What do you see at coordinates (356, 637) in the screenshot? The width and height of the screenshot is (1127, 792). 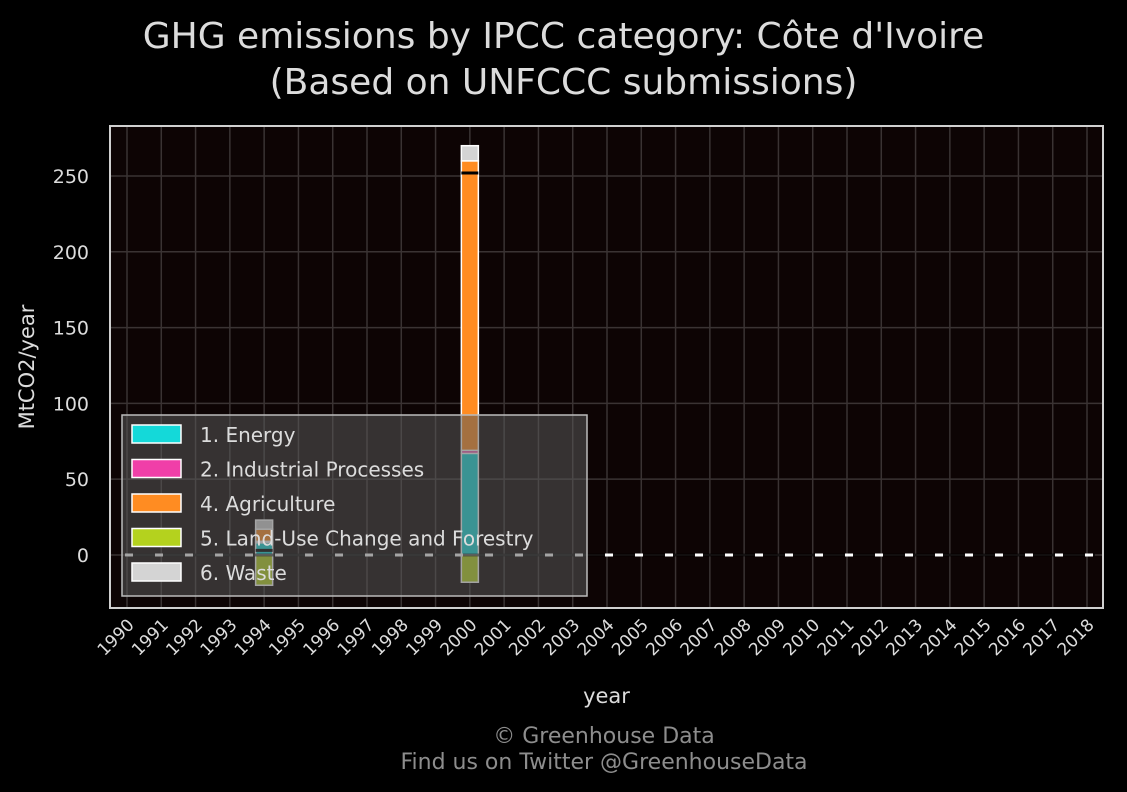 I see `x-tick-label-1997: 1997` at bounding box center [356, 637].